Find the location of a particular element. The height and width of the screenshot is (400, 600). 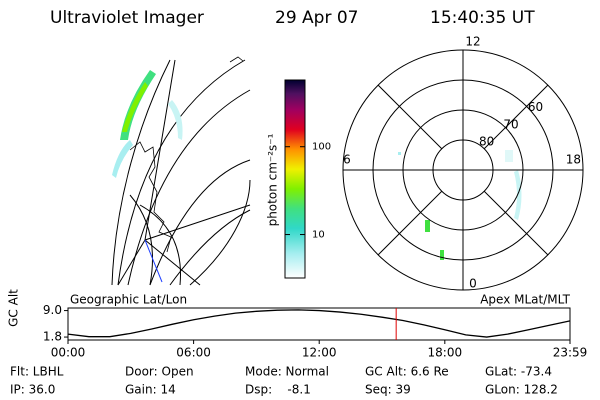

x-tick-label: 18:00 is located at coordinates (445, 353).